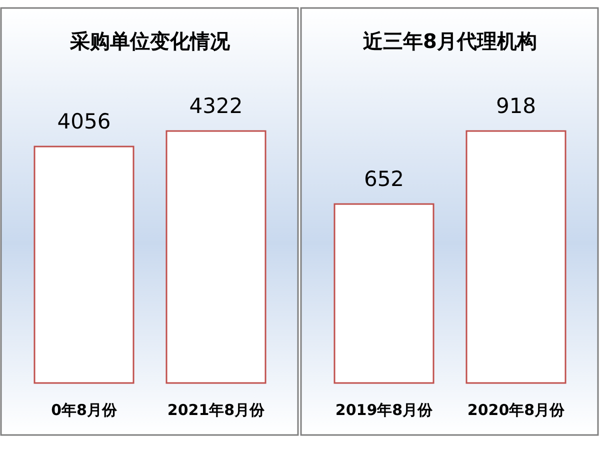 The image size is (600, 468). I want to click on x-tick-label: 2021年8月份, so click(216, 410).